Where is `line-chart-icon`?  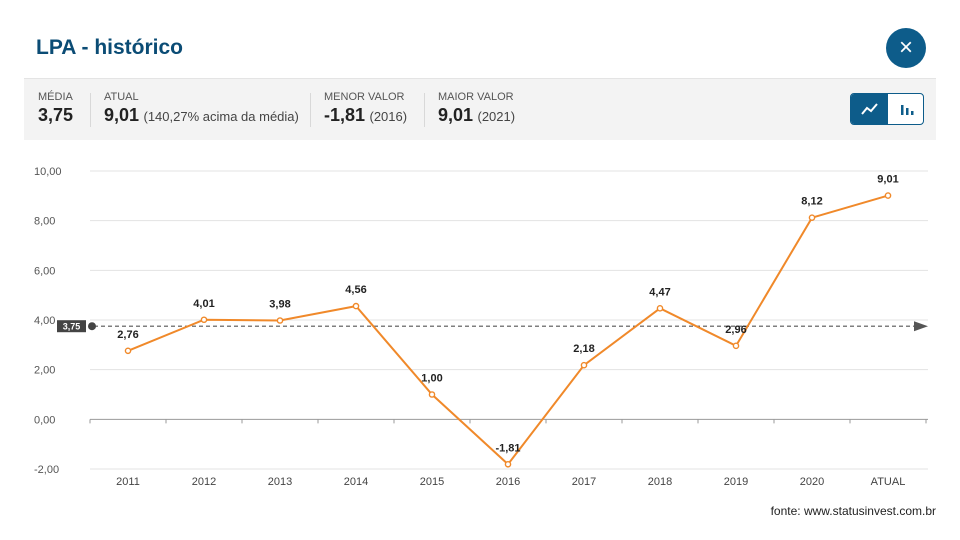
line-chart-icon is located at coordinates (869, 109).